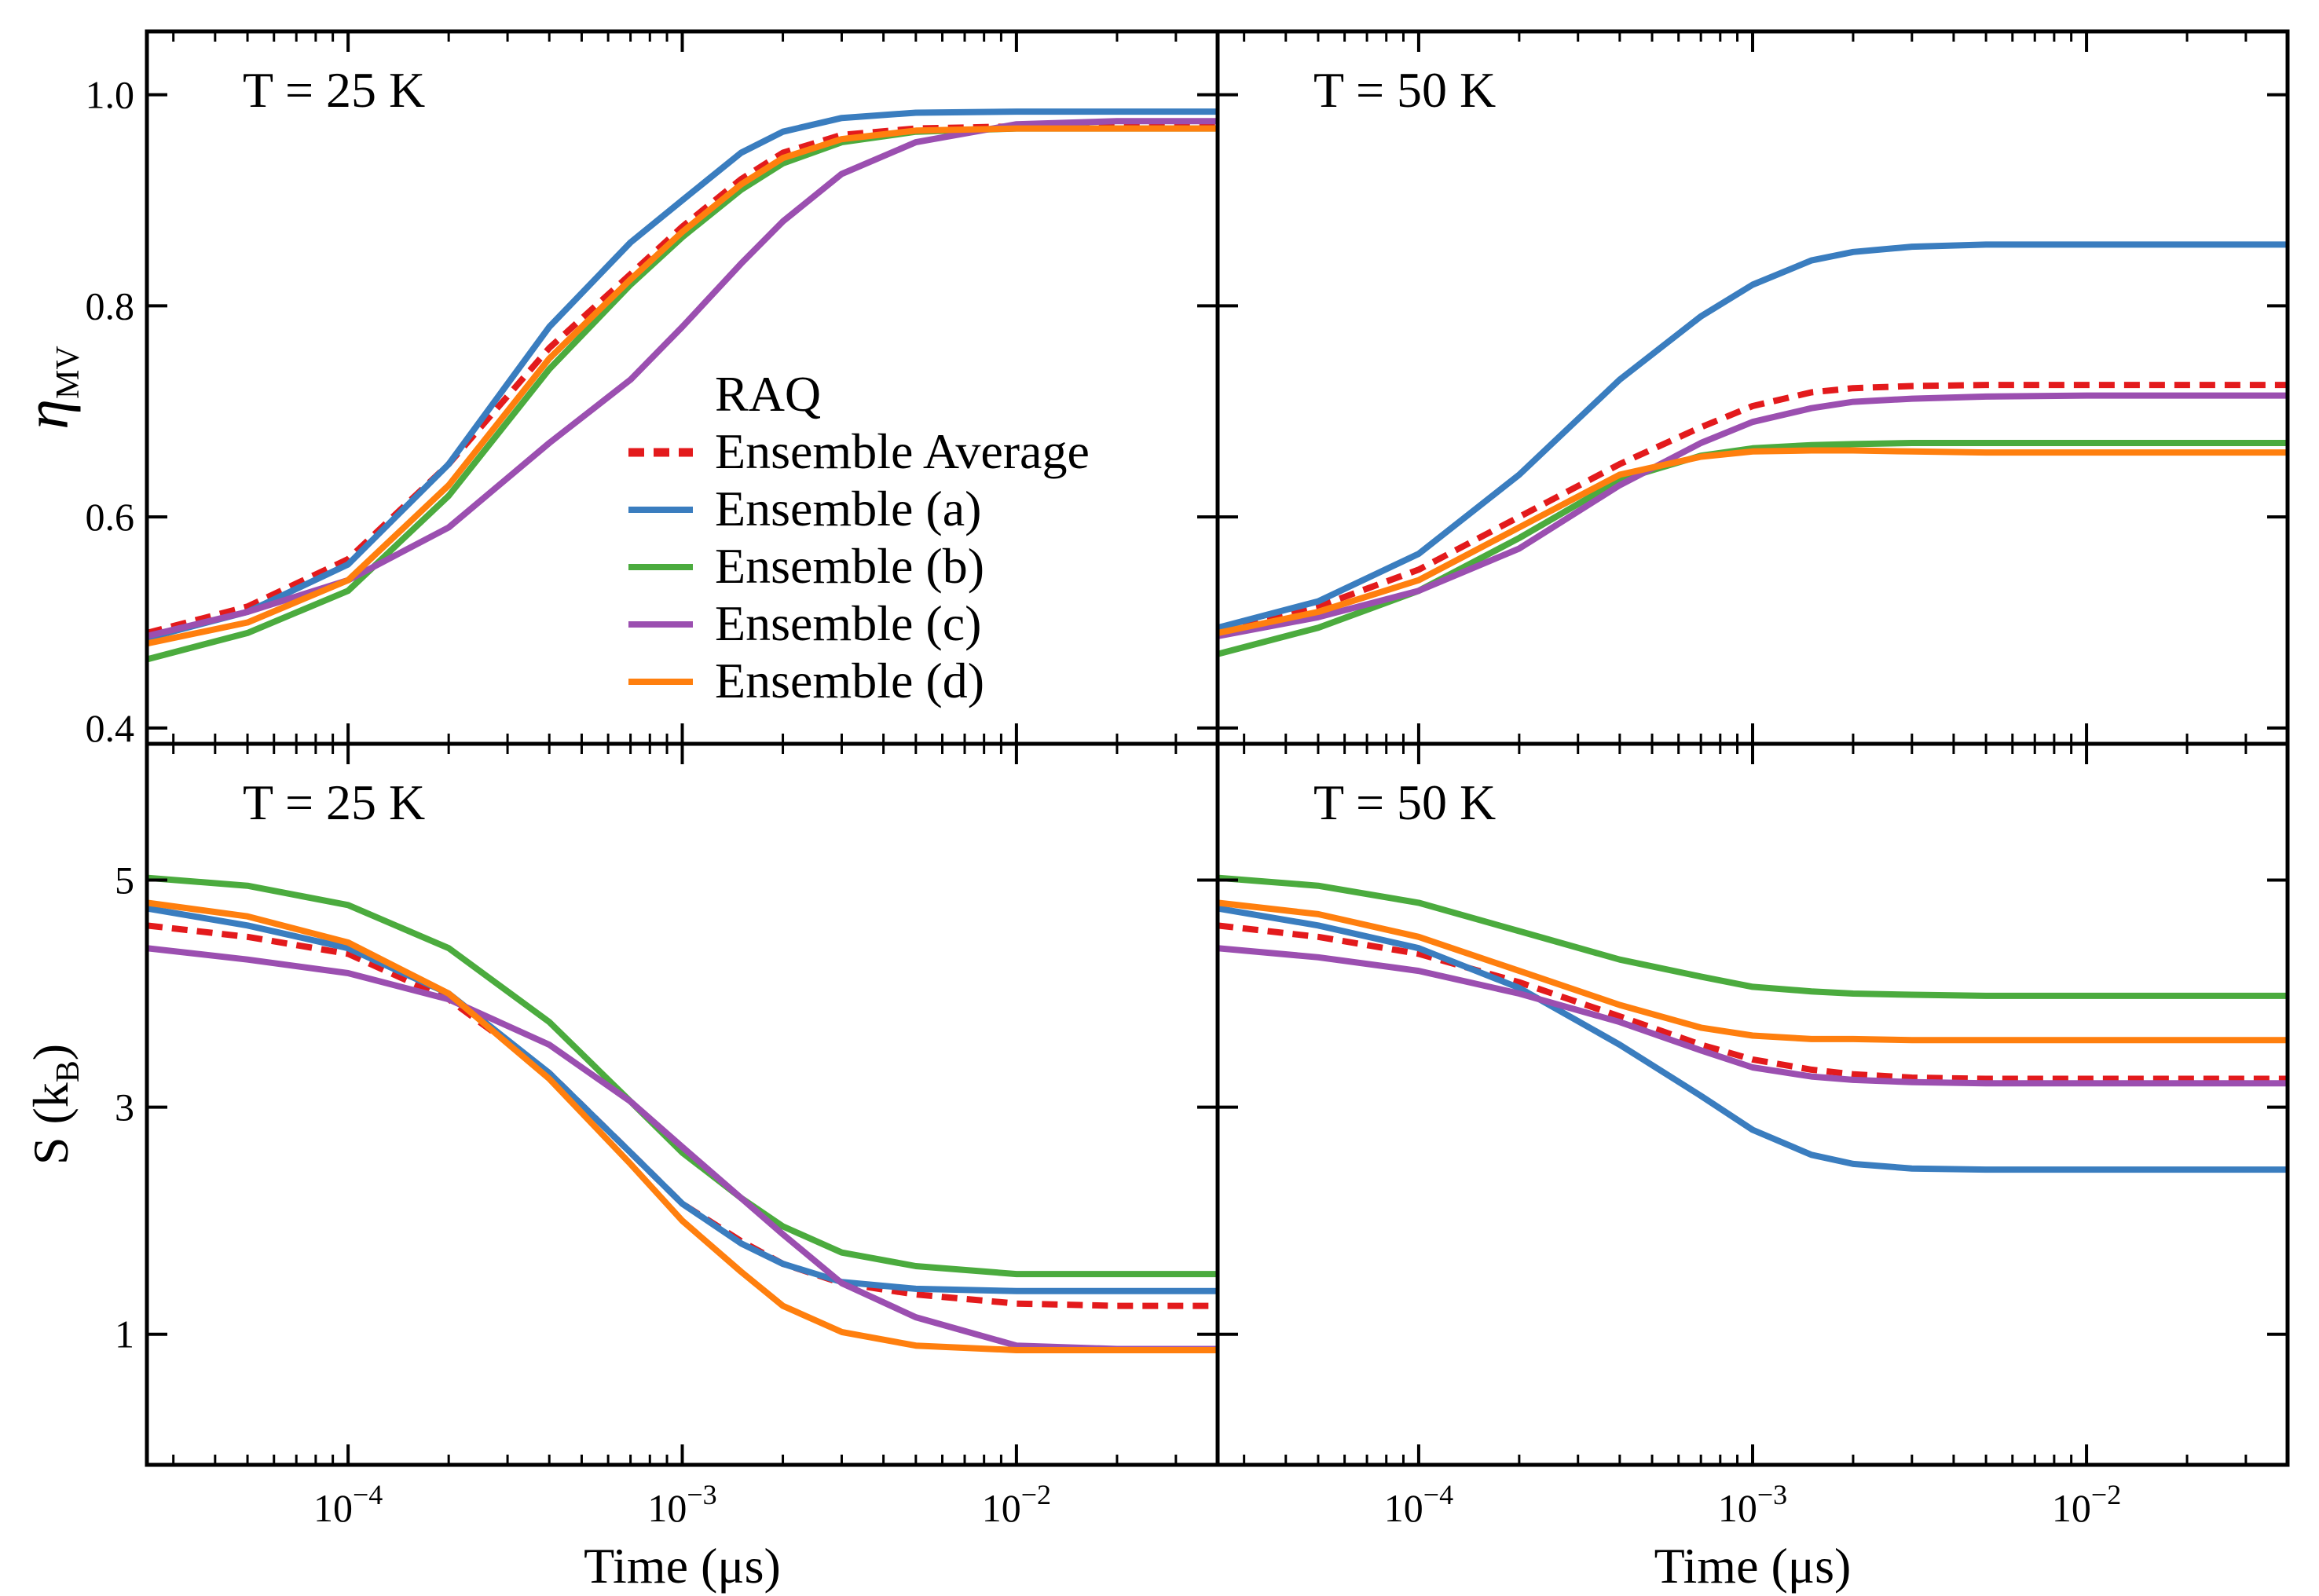 The height and width of the screenshot is (1596, 2319). I want to click on y-tick-label: 5, so click(124, 880).